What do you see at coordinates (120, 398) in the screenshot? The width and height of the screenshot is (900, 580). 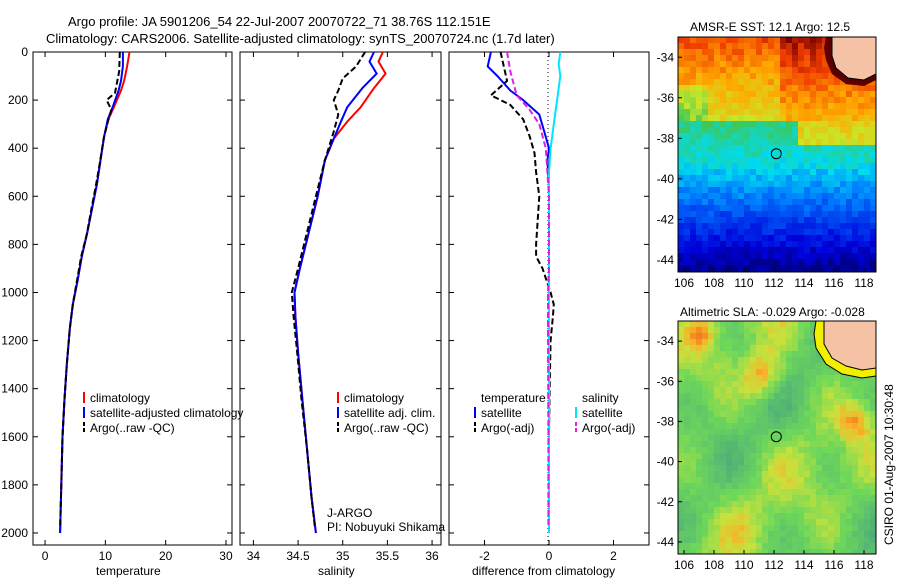 I see `legend-label-climatology: climatology` at bounding box center [120, 398].